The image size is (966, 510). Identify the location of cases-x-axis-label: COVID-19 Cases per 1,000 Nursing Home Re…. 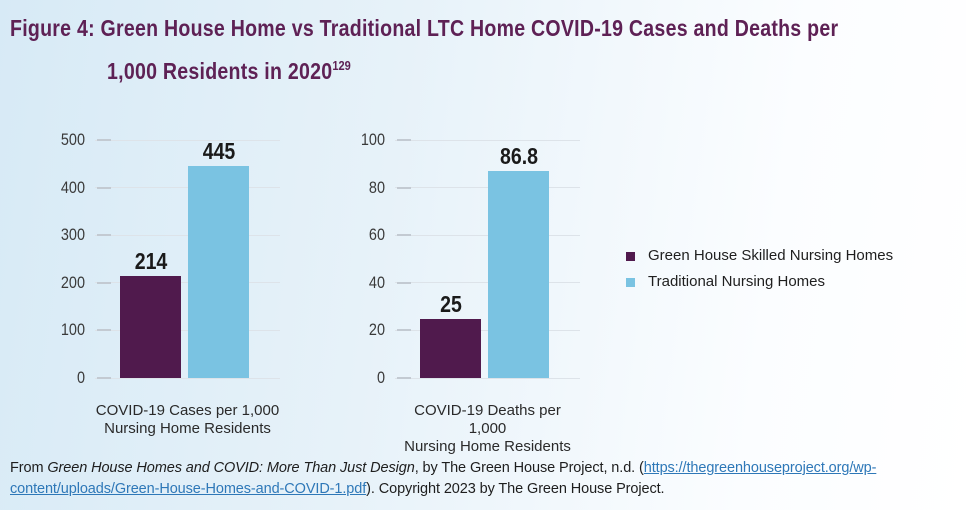
(187, 419).